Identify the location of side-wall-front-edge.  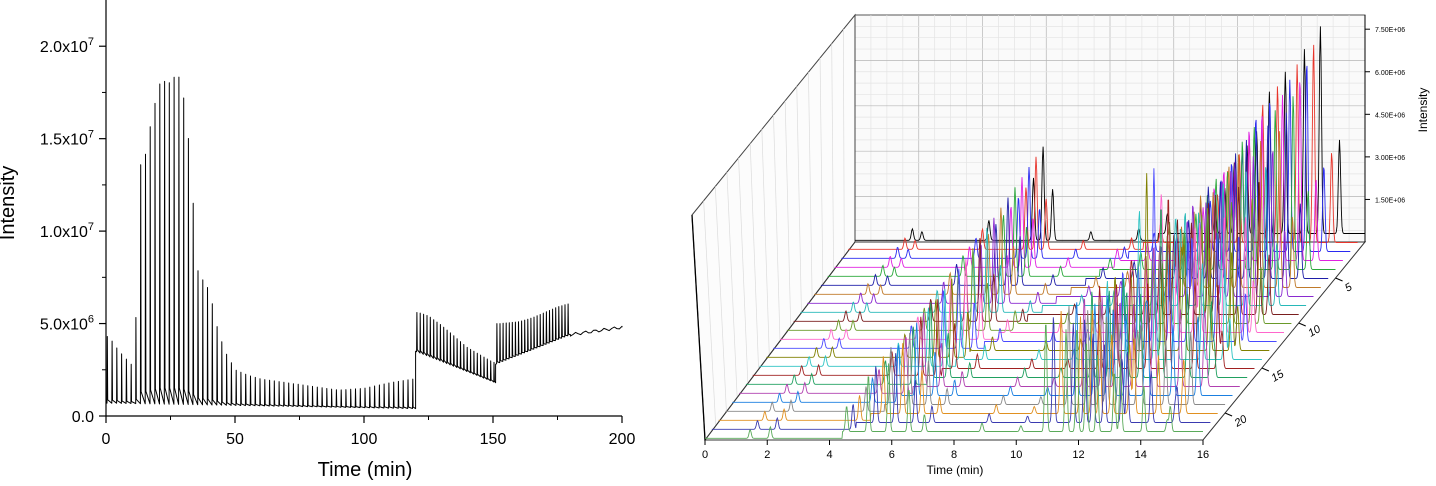
(698, 327).